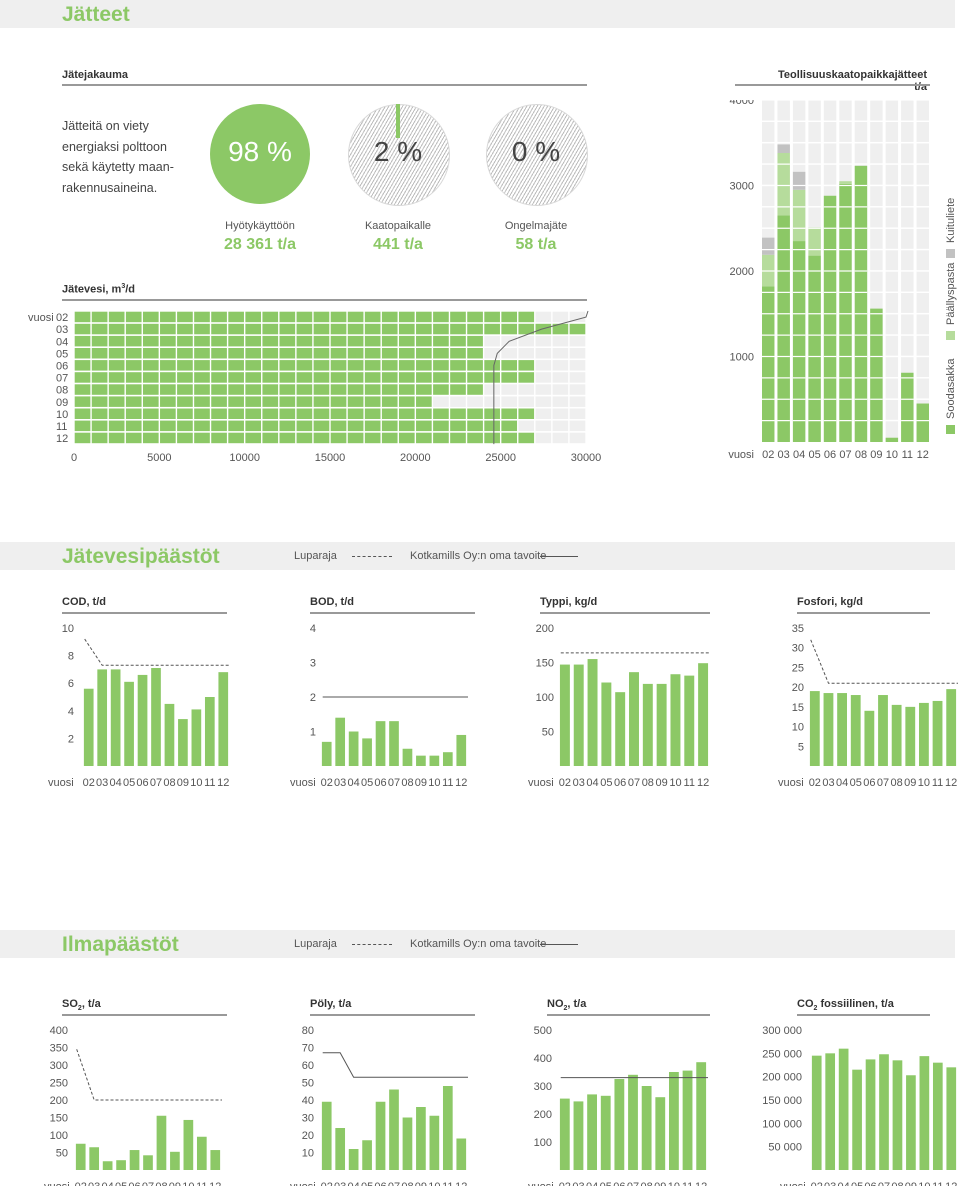 This screenshot has width=960, height=1186. What do you see at coordinates (543, 1087) in the screenshot?
I see `y-tick-label: 300` at bounding box center [543, 1087].